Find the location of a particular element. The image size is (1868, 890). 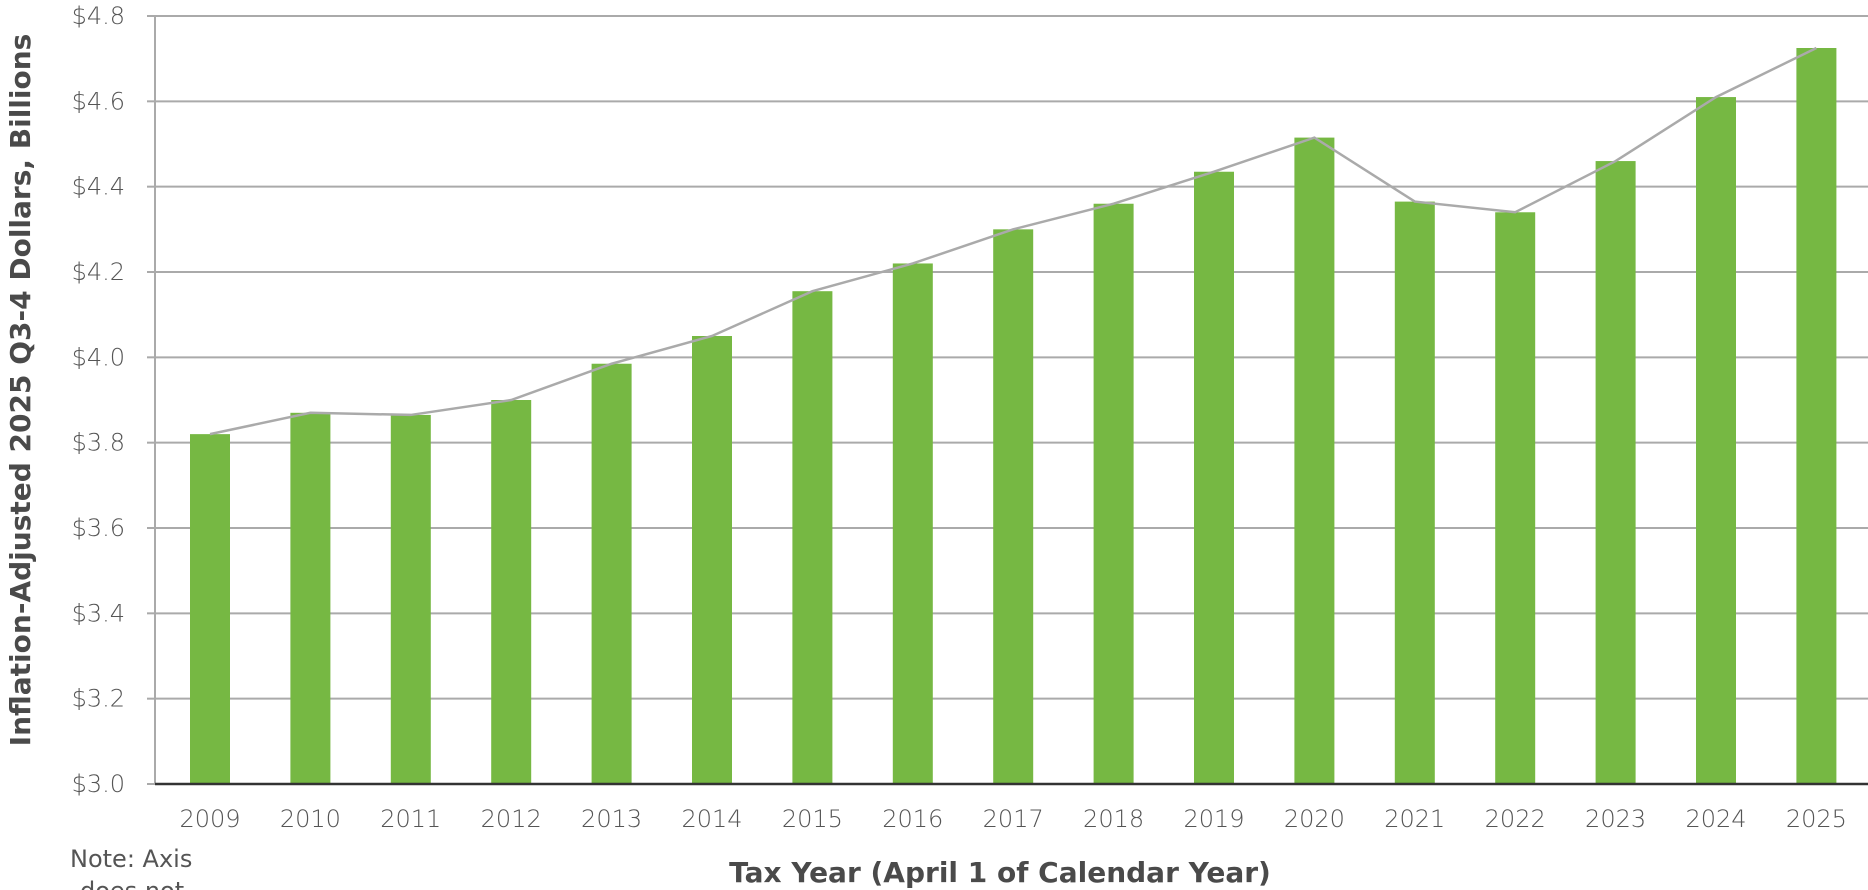

y-tick-label: $3.2 is located at coordinates (98, 699).